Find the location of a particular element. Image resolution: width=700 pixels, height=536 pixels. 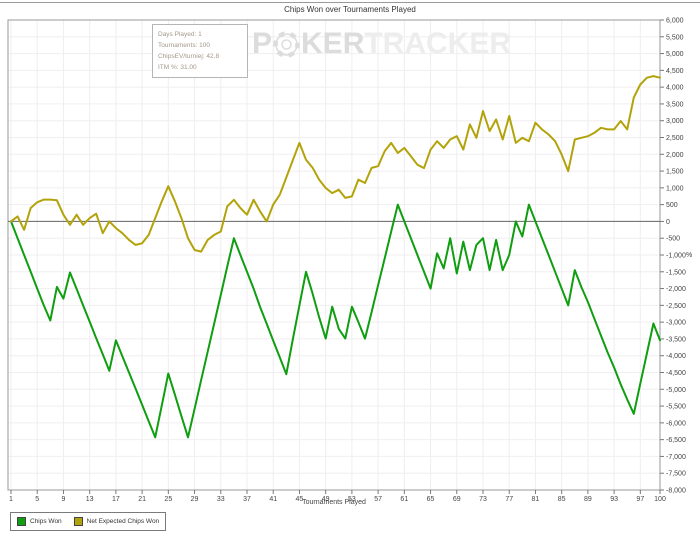

svg-text: -2,500 is located at coordinates (676, 306).